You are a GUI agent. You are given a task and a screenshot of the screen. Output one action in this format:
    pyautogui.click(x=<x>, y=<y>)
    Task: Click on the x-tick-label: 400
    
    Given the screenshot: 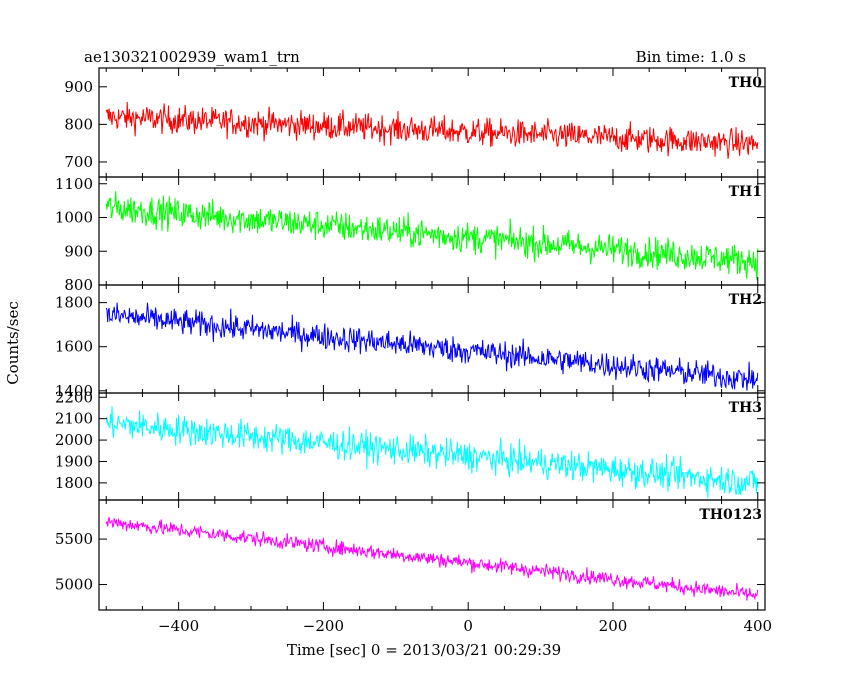 What is the action you would take?
    pyautogui.click(x=757, y=626)
    